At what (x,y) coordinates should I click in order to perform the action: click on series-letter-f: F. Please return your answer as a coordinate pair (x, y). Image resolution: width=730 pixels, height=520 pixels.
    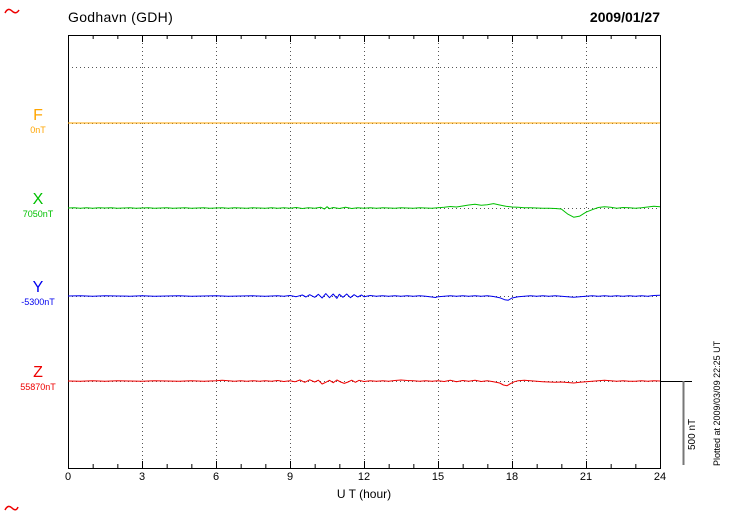
    Looking at the image, I should click on (38, 115).